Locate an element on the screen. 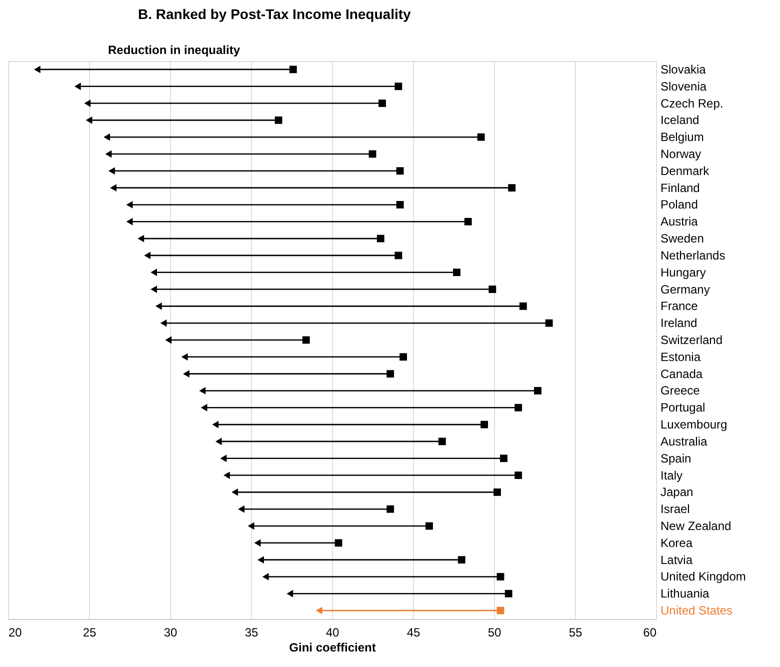  y-tick-label: Latvia is located at coordinates (676, 559).